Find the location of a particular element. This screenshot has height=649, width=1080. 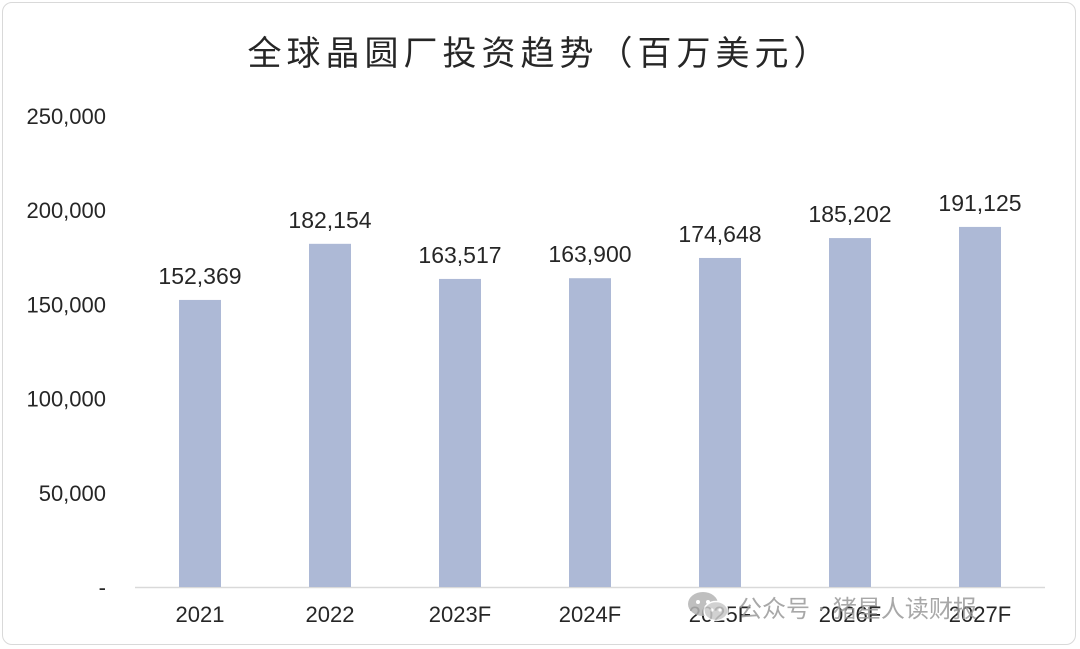

y-tick-label: 100,000 is located at coordinates (66, 399).